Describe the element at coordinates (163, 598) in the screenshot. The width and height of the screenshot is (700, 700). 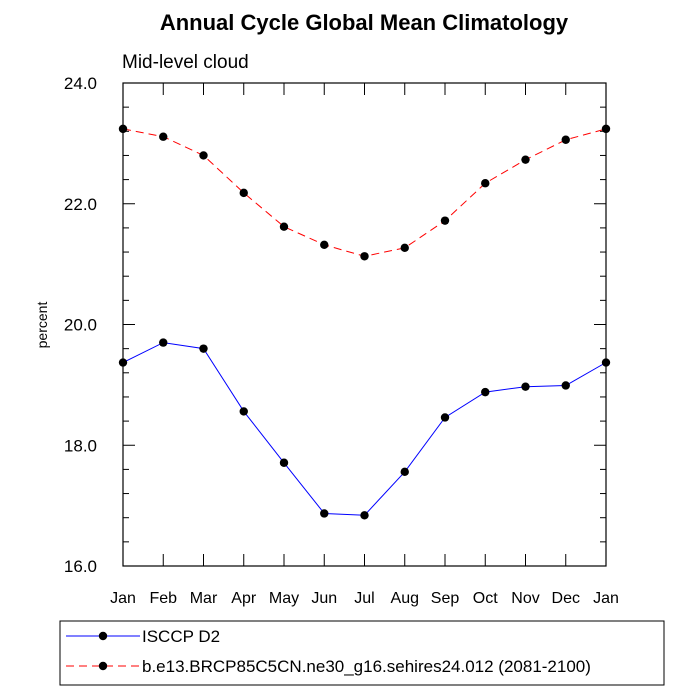
I see `x-tick-label: Feb` at that location.